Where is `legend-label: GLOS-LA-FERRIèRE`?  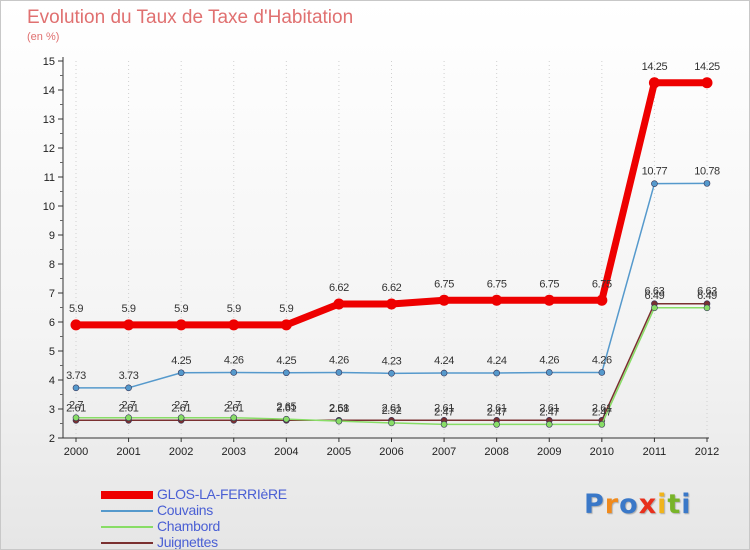
legend-label: GLOS-LA-FERRIèRE is located at coordinates (222, 494).